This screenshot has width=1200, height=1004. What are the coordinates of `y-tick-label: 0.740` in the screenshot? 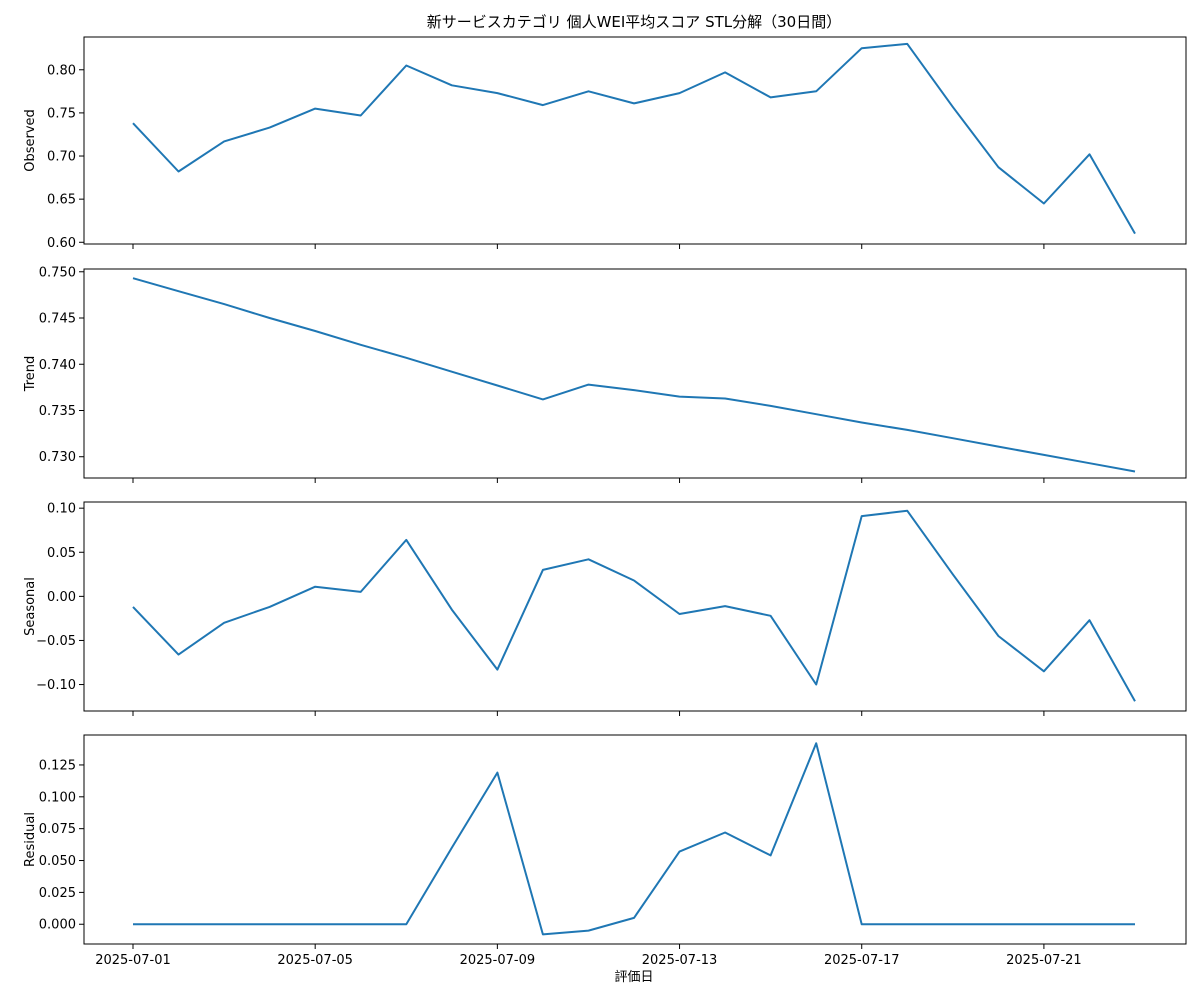 It's located at (57, 365).